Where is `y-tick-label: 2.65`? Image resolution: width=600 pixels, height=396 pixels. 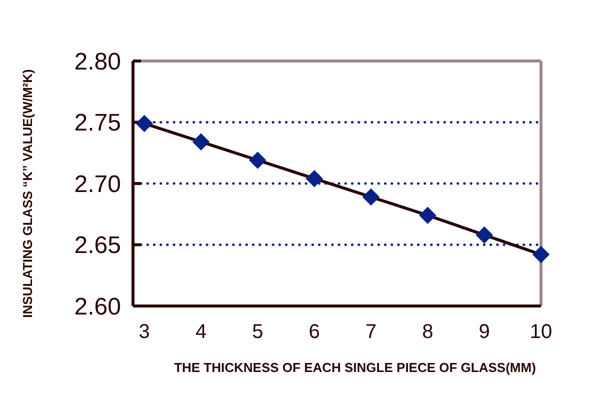 y-tick-label: 2.65 is located at coordinates (97, 246).